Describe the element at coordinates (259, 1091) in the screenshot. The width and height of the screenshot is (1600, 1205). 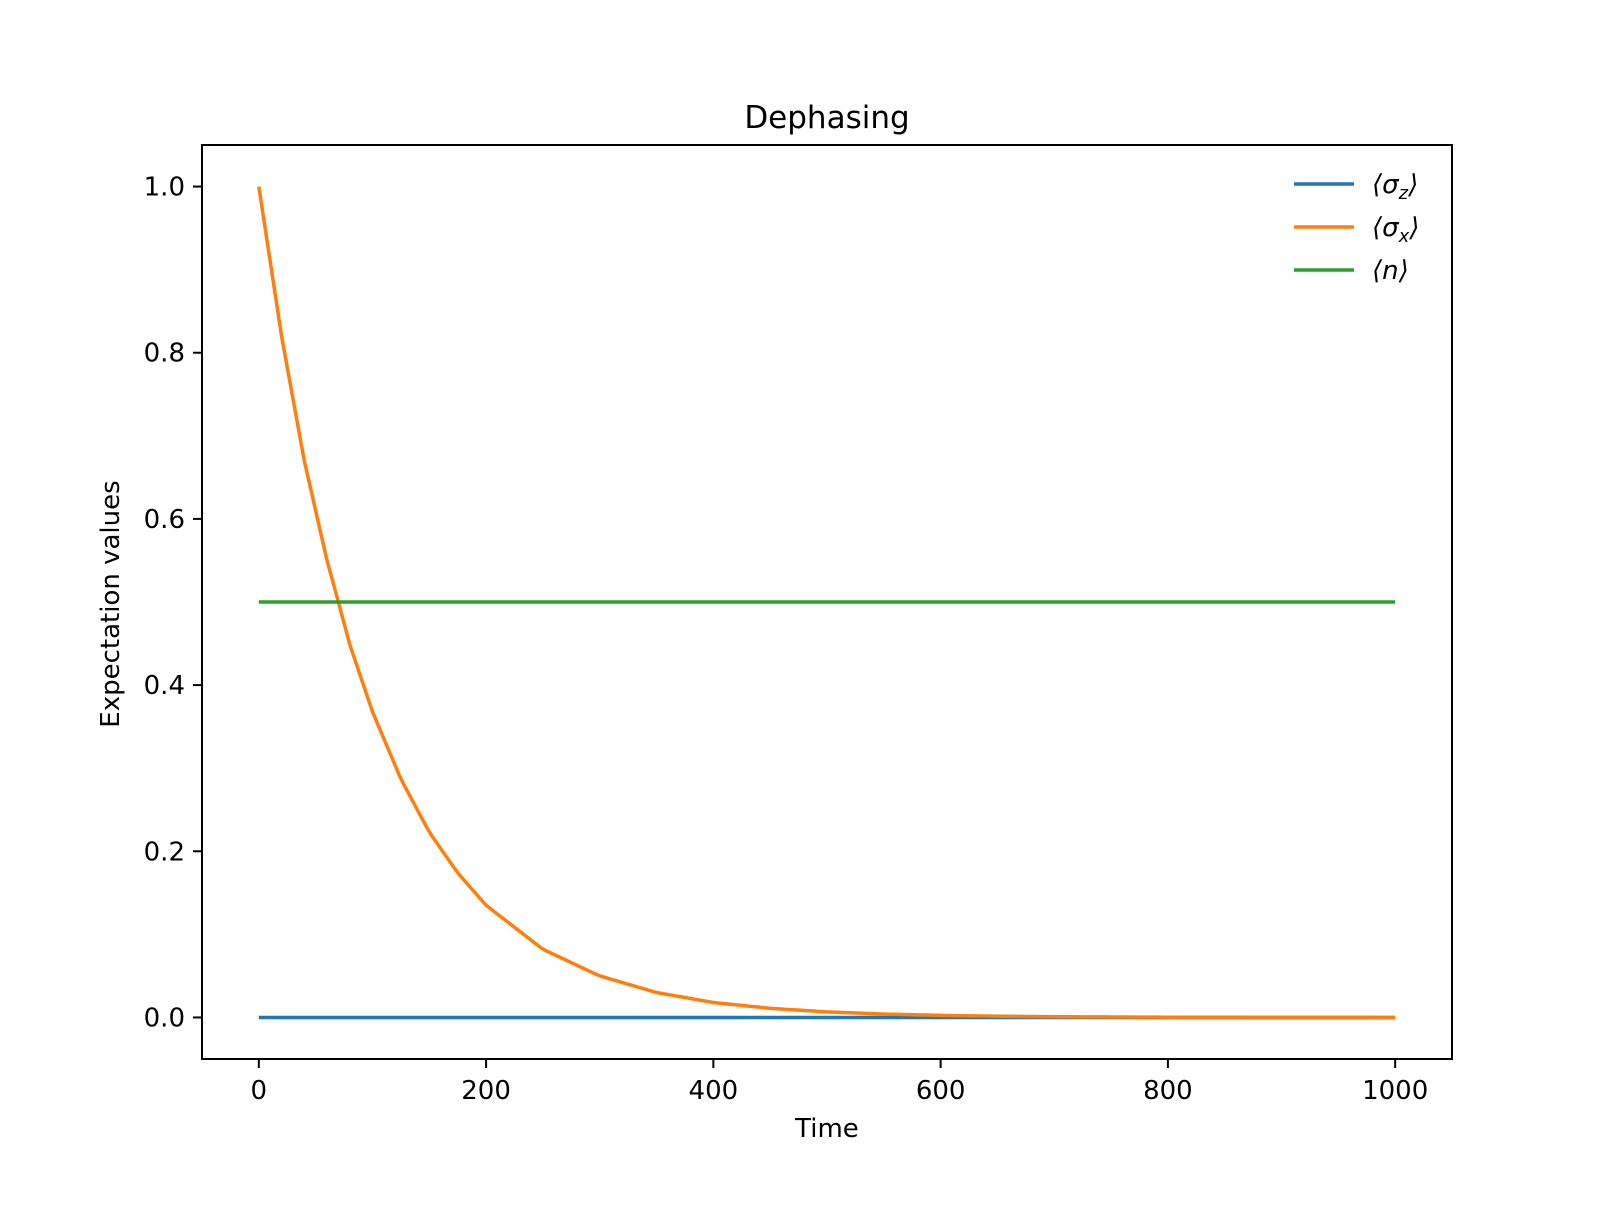
I see `x-tick-label: 0` at that location.